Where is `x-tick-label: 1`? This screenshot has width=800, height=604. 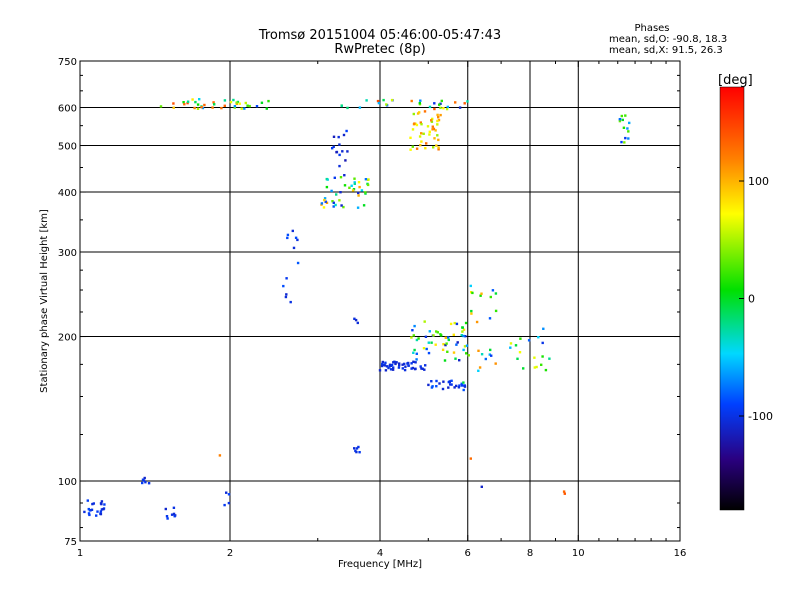 x-tick-label: 1 is located at coordinates (80, 553).